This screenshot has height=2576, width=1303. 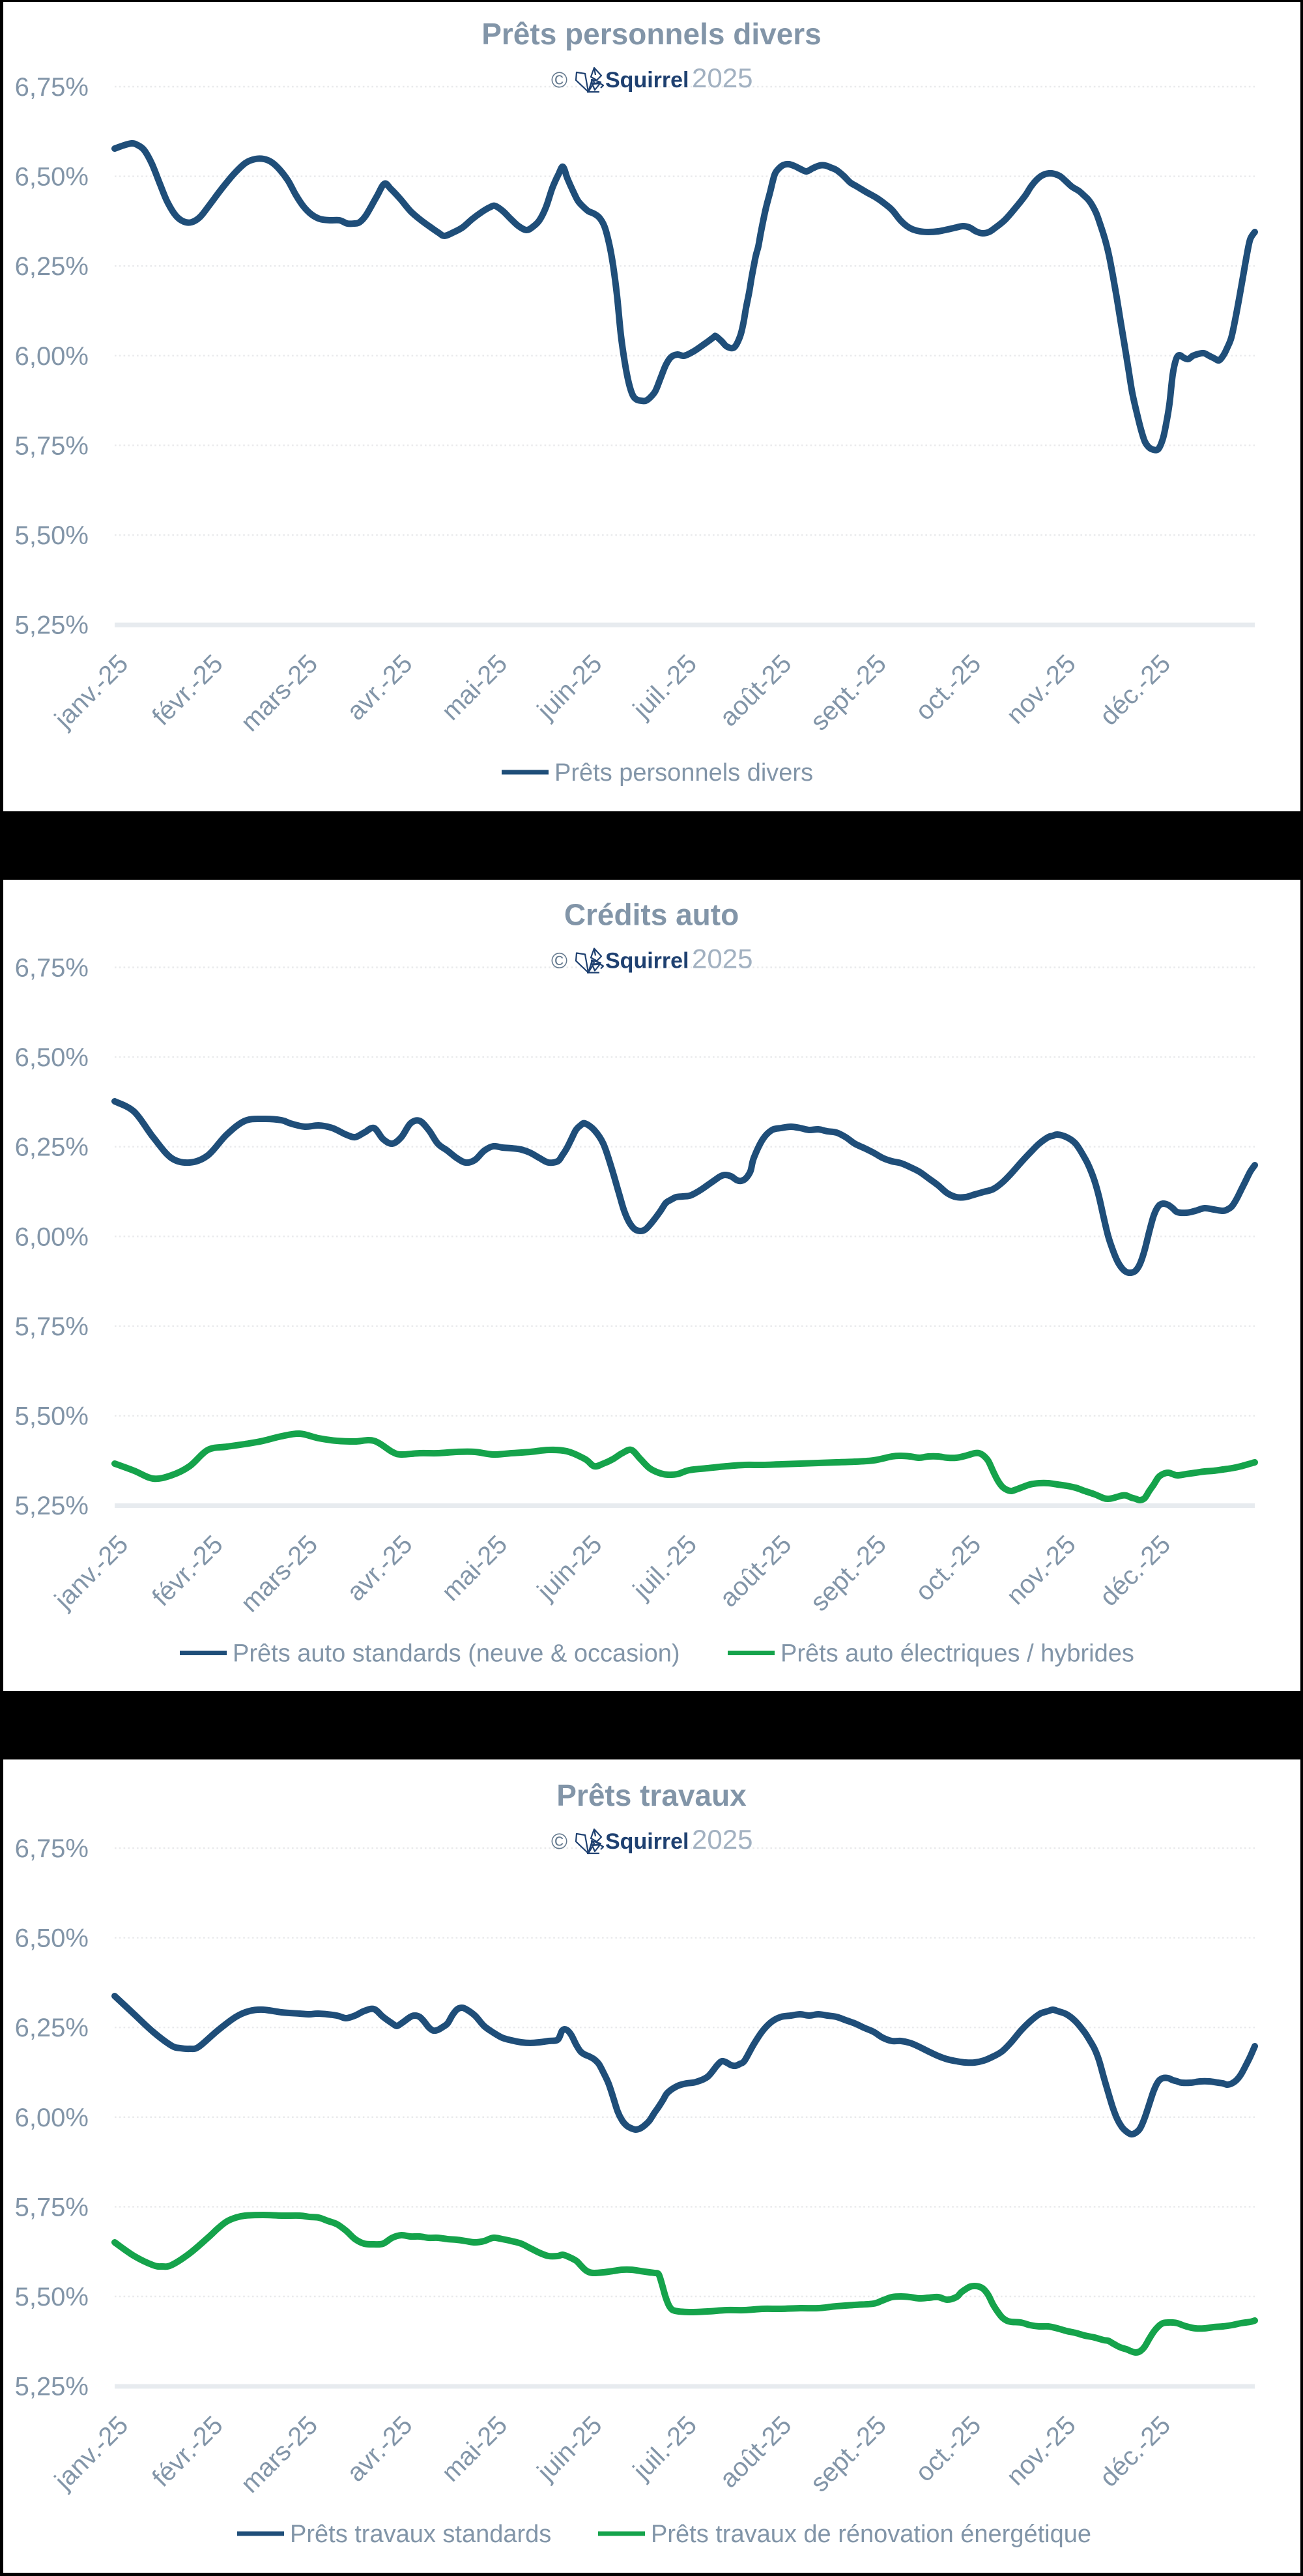 What do you see at coordinates (871, 2534) in the screenshot?
I see `svg-text:Prêts travaux de rénovation én: Prêts travaux de rénovation énergétique` at bounding box center [871, 2534].